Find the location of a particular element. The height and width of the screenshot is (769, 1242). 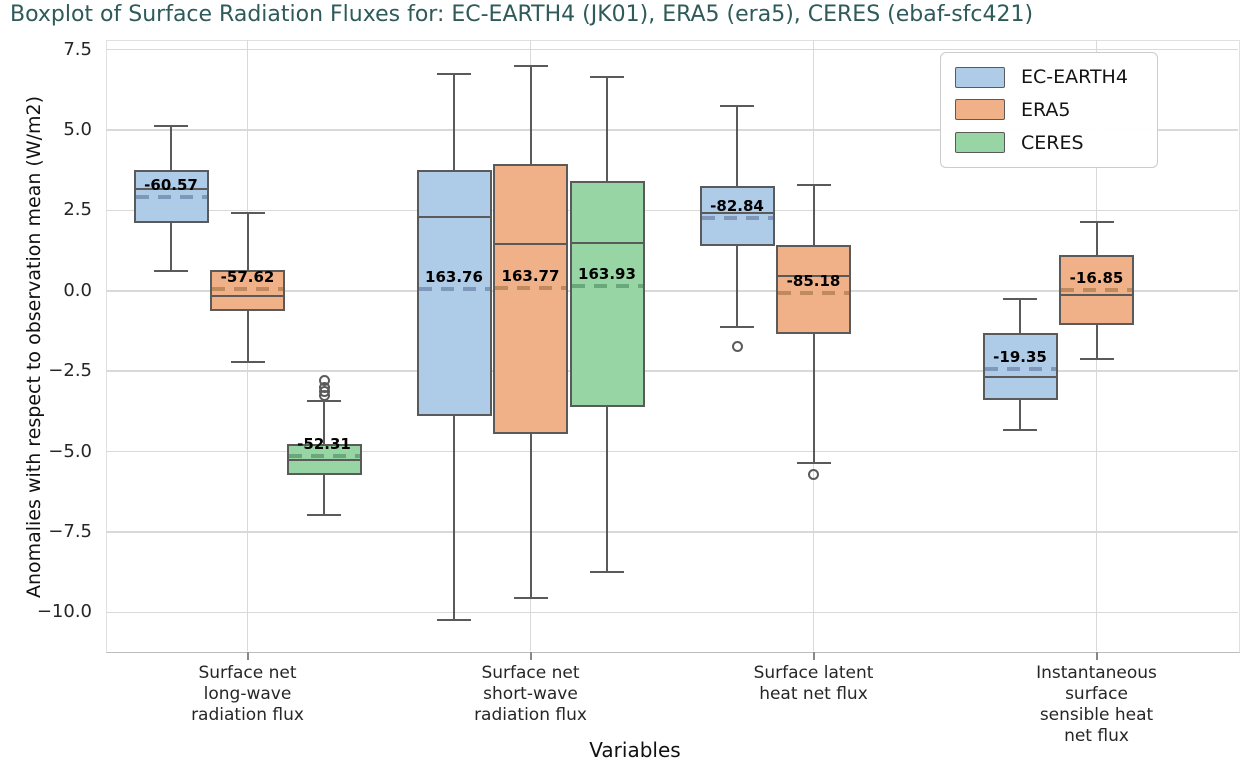

box-mean-value-label: -57.62 is located at coordinates (247, 276).